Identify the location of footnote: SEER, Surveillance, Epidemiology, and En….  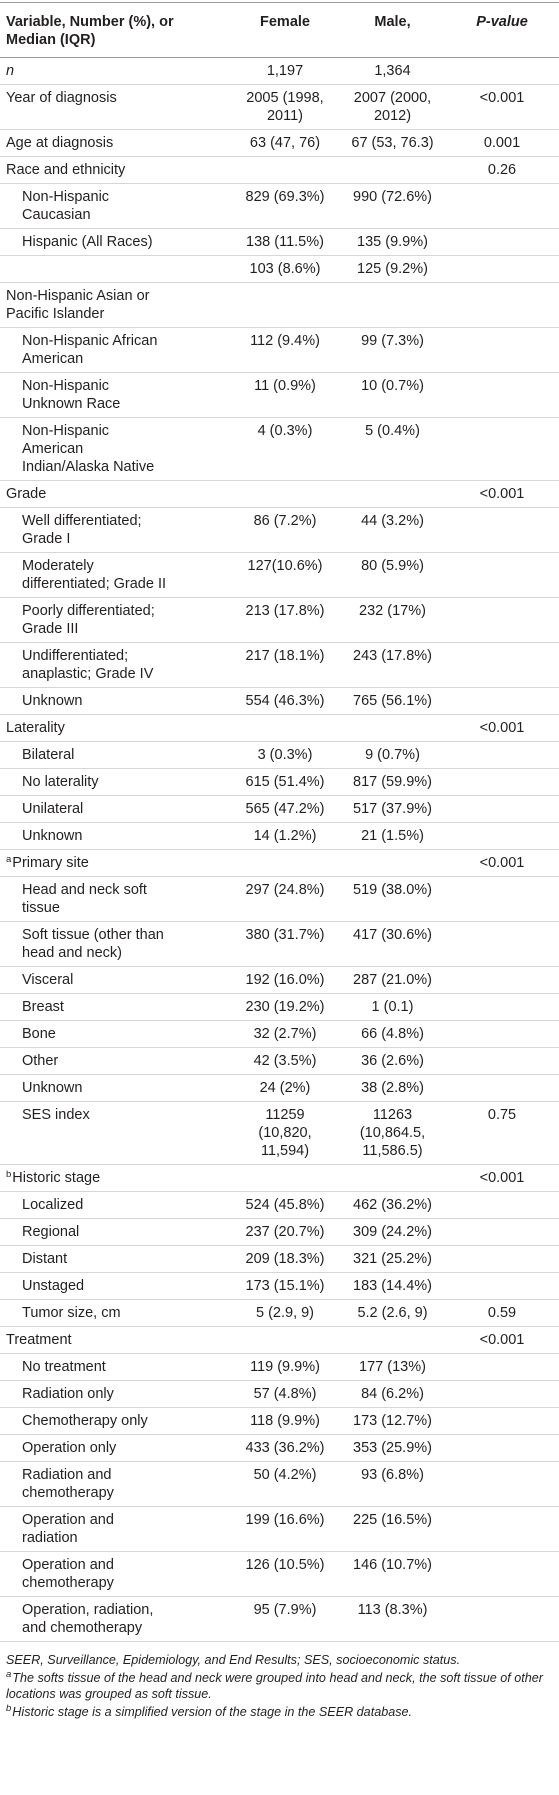
(279, 1660).